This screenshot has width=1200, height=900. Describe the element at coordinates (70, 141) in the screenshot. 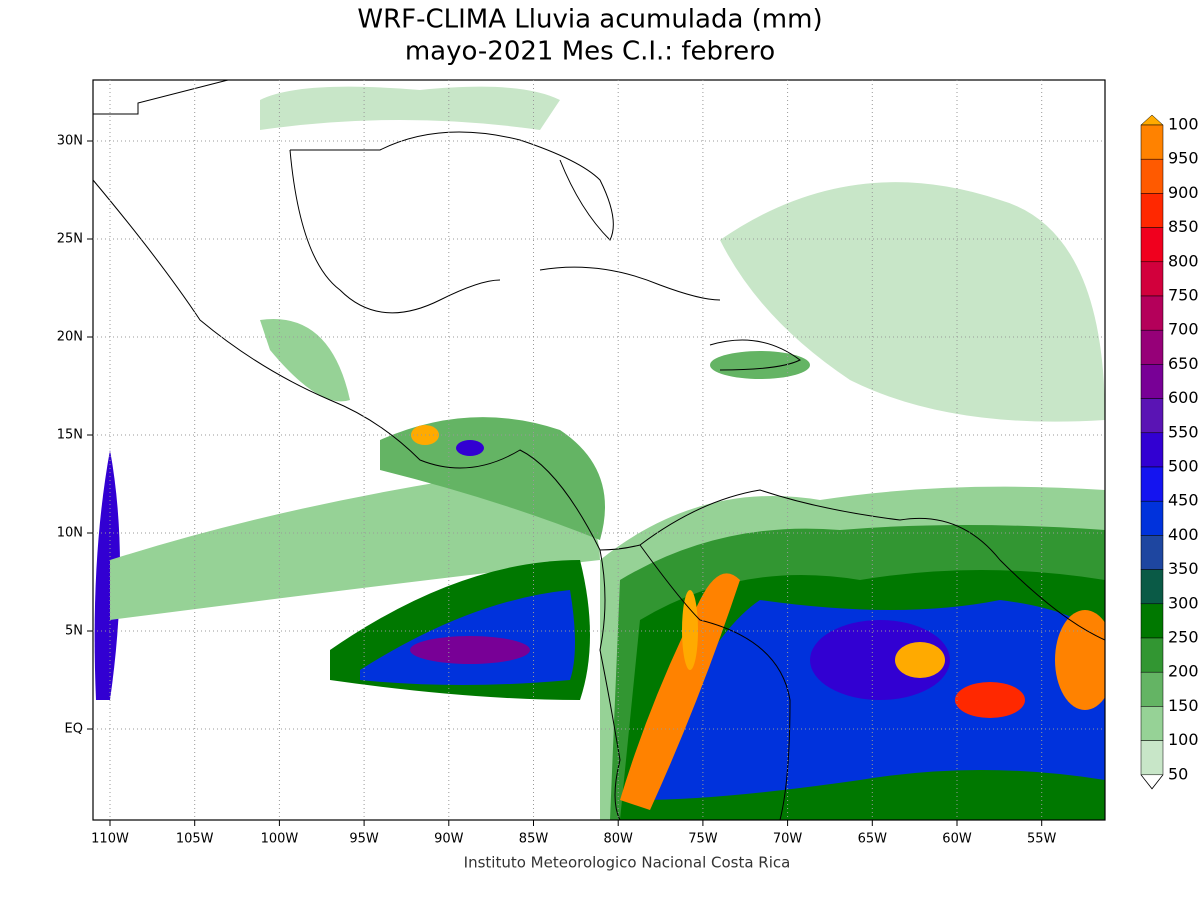

I see `lat-label: 30N` at that location.